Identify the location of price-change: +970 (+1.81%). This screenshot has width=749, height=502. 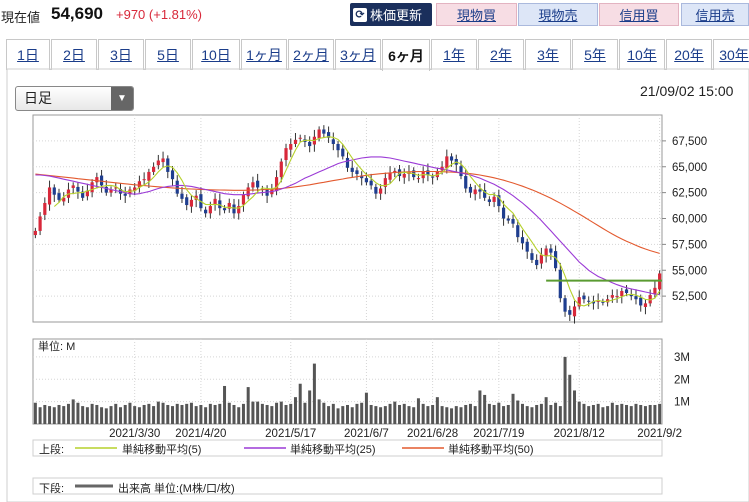
(159, 14).